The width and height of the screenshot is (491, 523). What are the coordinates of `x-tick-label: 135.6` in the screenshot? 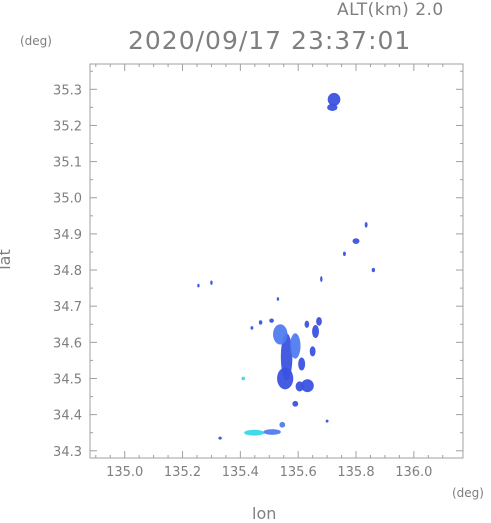 It's located at (298, 472).